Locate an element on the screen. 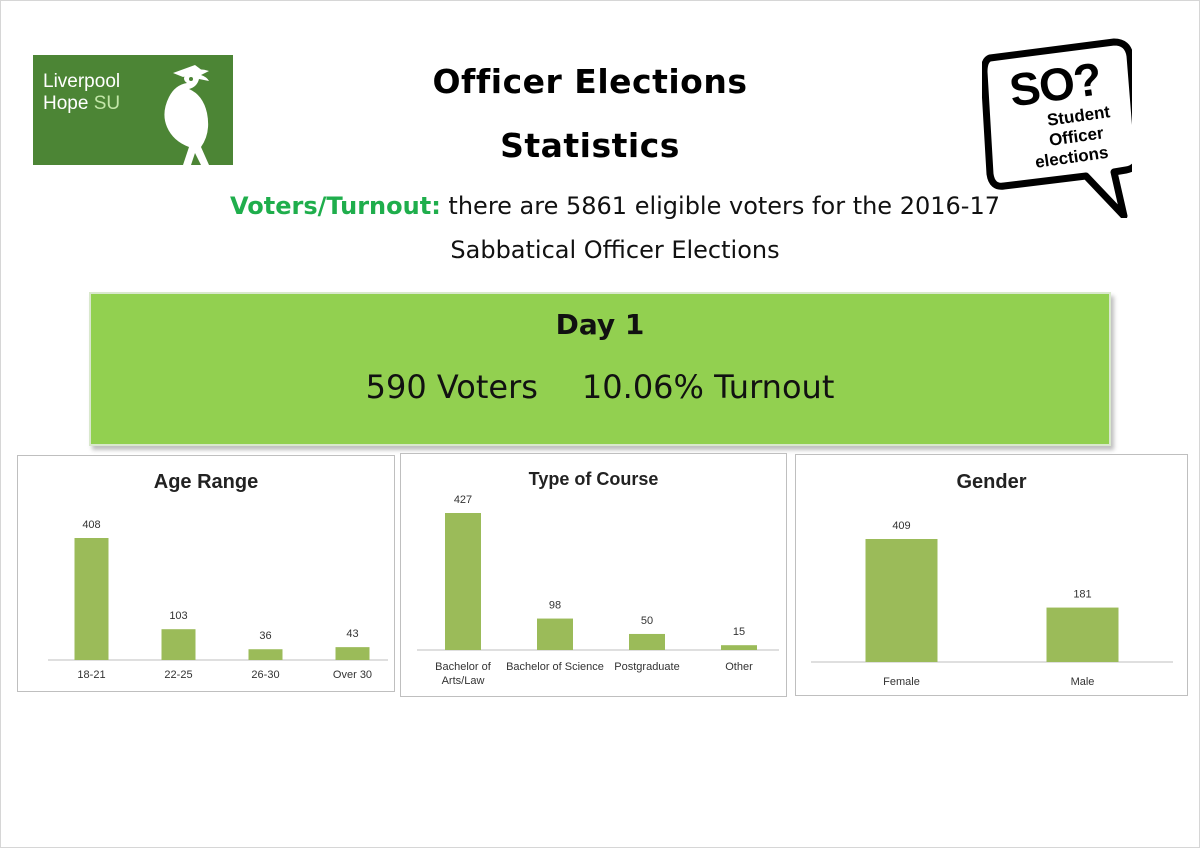 The width and height of the screenshot is (1200, 848). liverpool-hope-su-logo: Liverpool Hope SU is located at coordinates (133, 110).